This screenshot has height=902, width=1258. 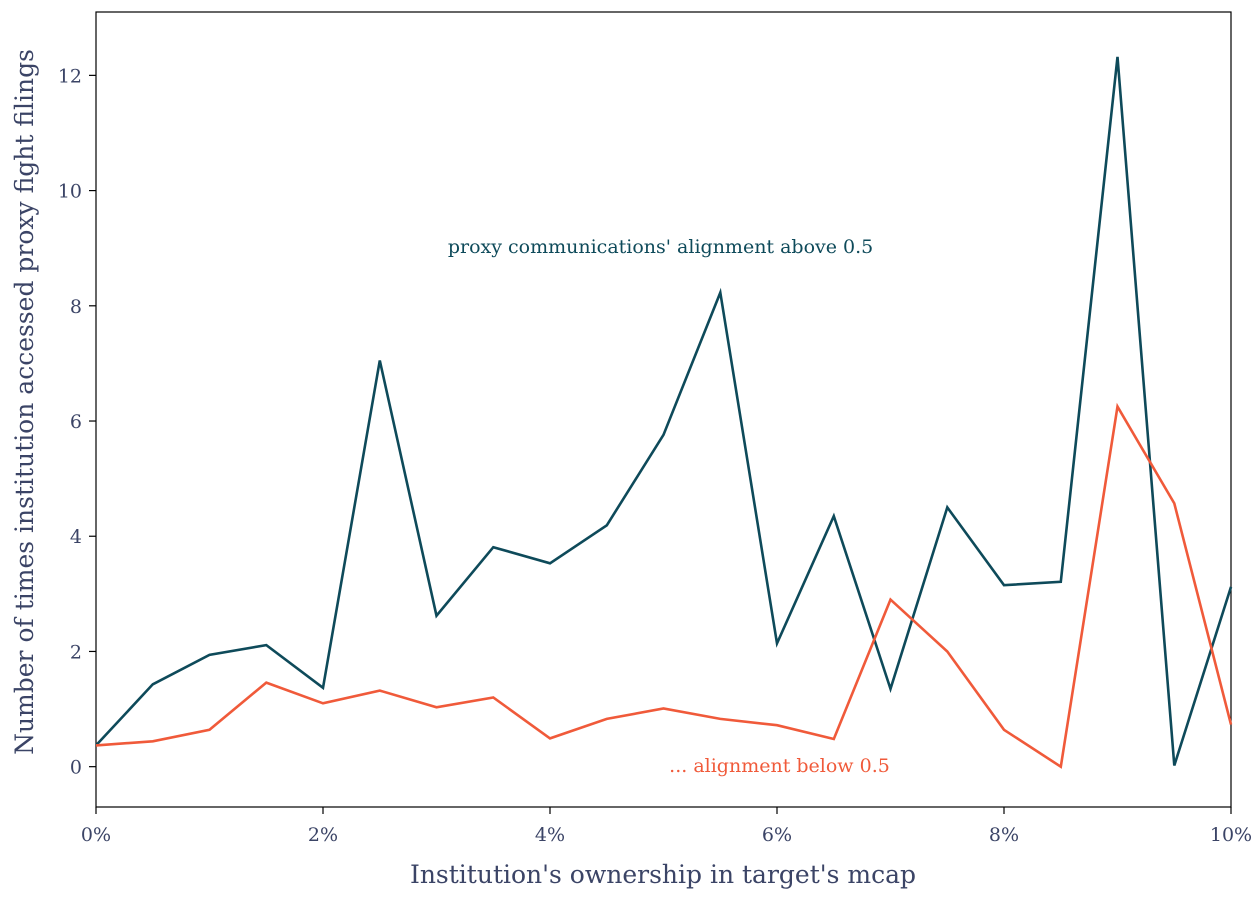 I want to click on annotation-2: ... alignment below 0.5, so click(x=779, y=766).